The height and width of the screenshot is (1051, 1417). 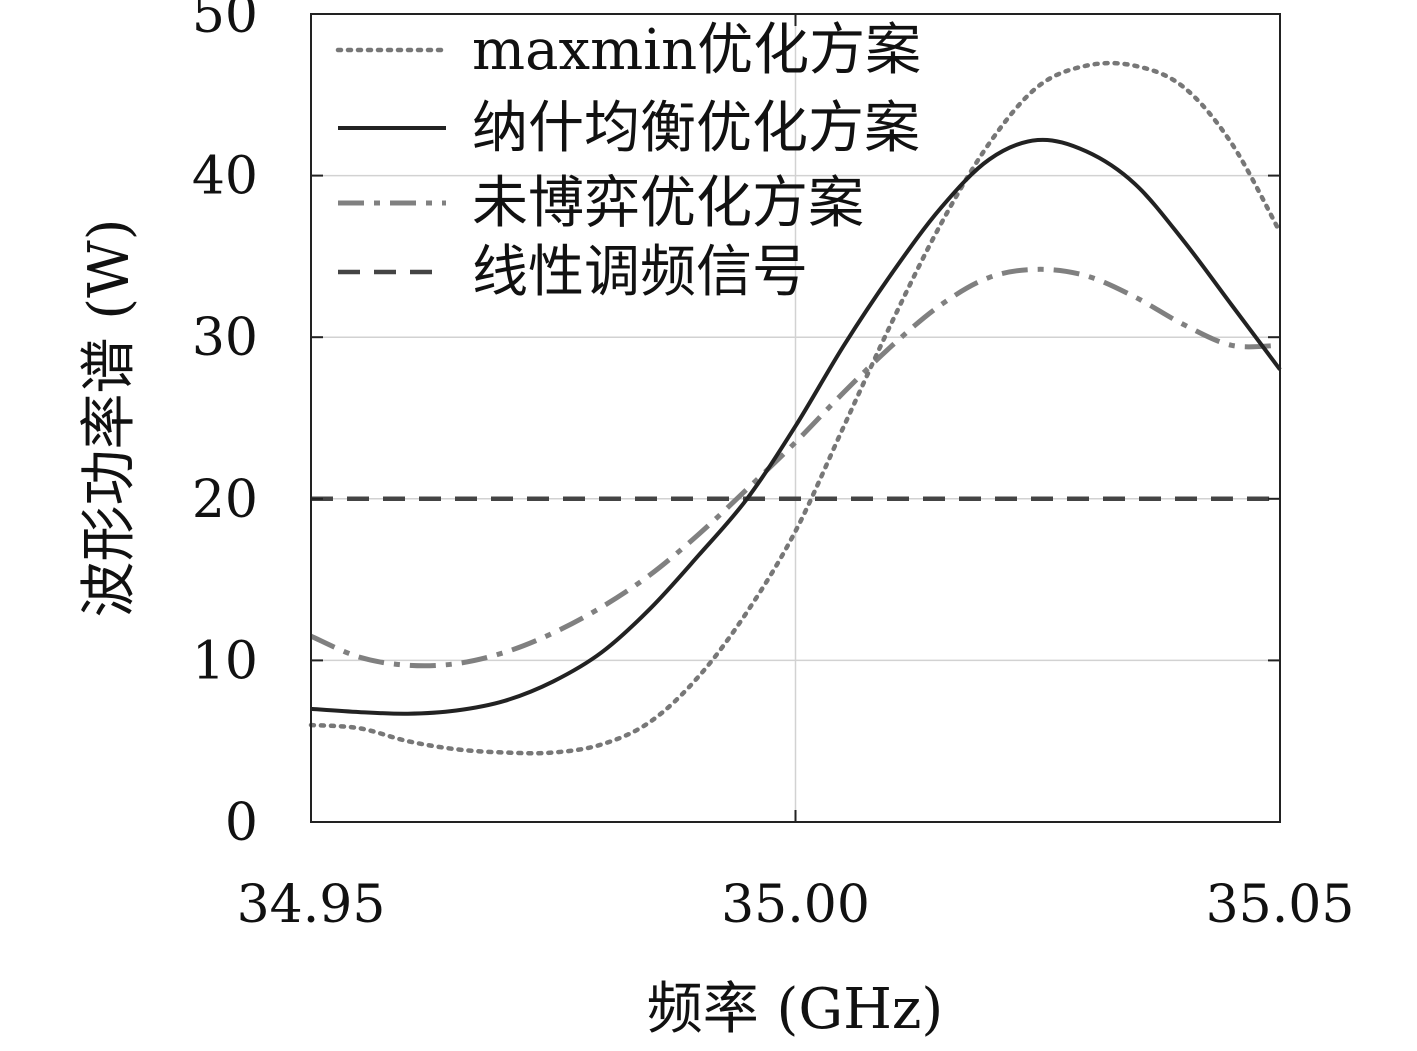 What do you see at coordinates (225, 22) in the screenshot?
I see `y-tick-label: 50` at bounding box center [225, 22].